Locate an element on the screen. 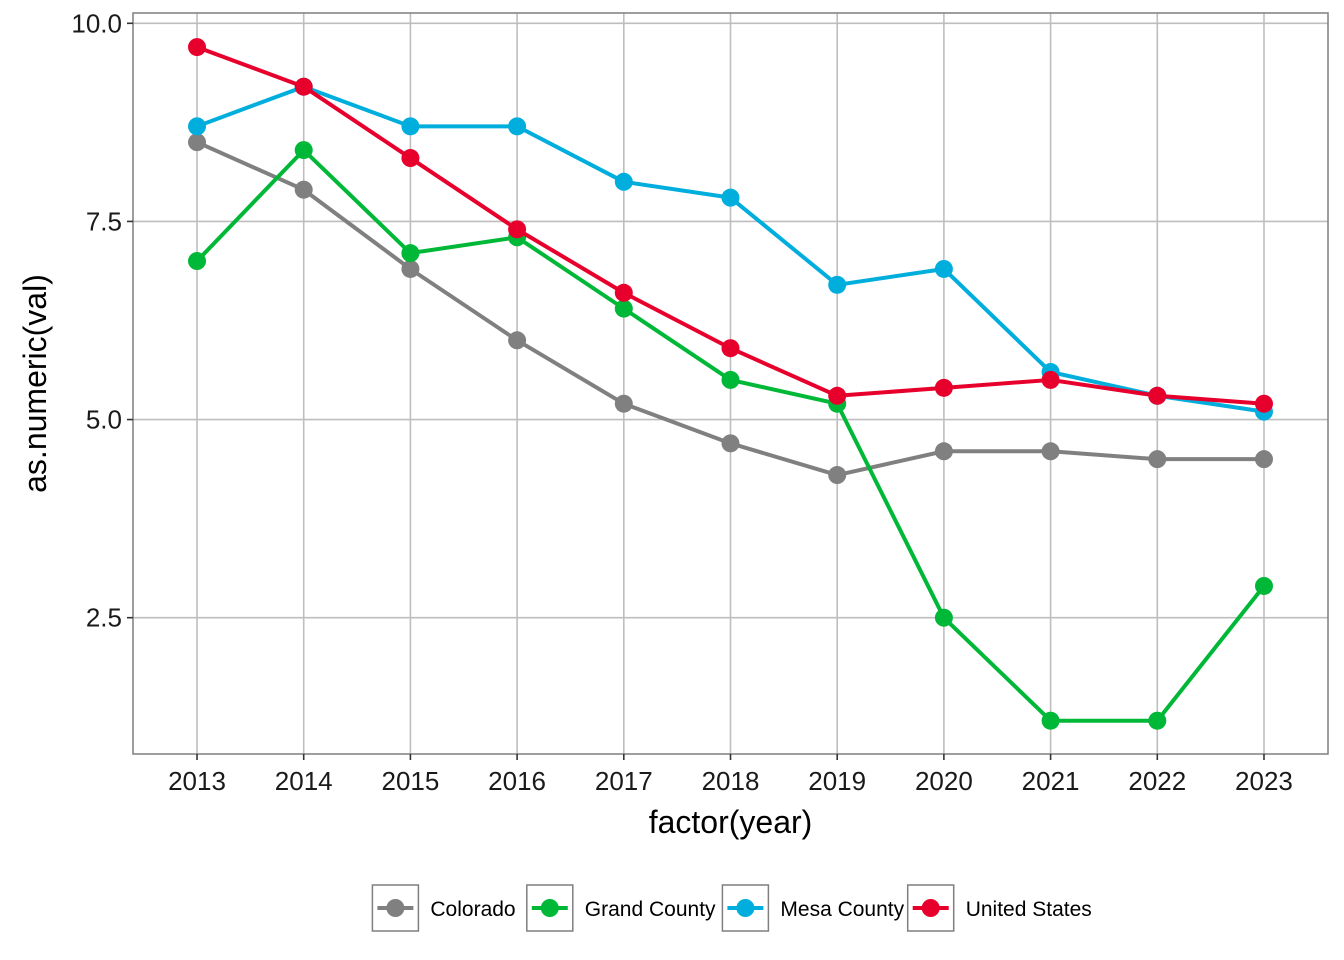  x-tick-label: 2017 is located at coordinates (624, 781).